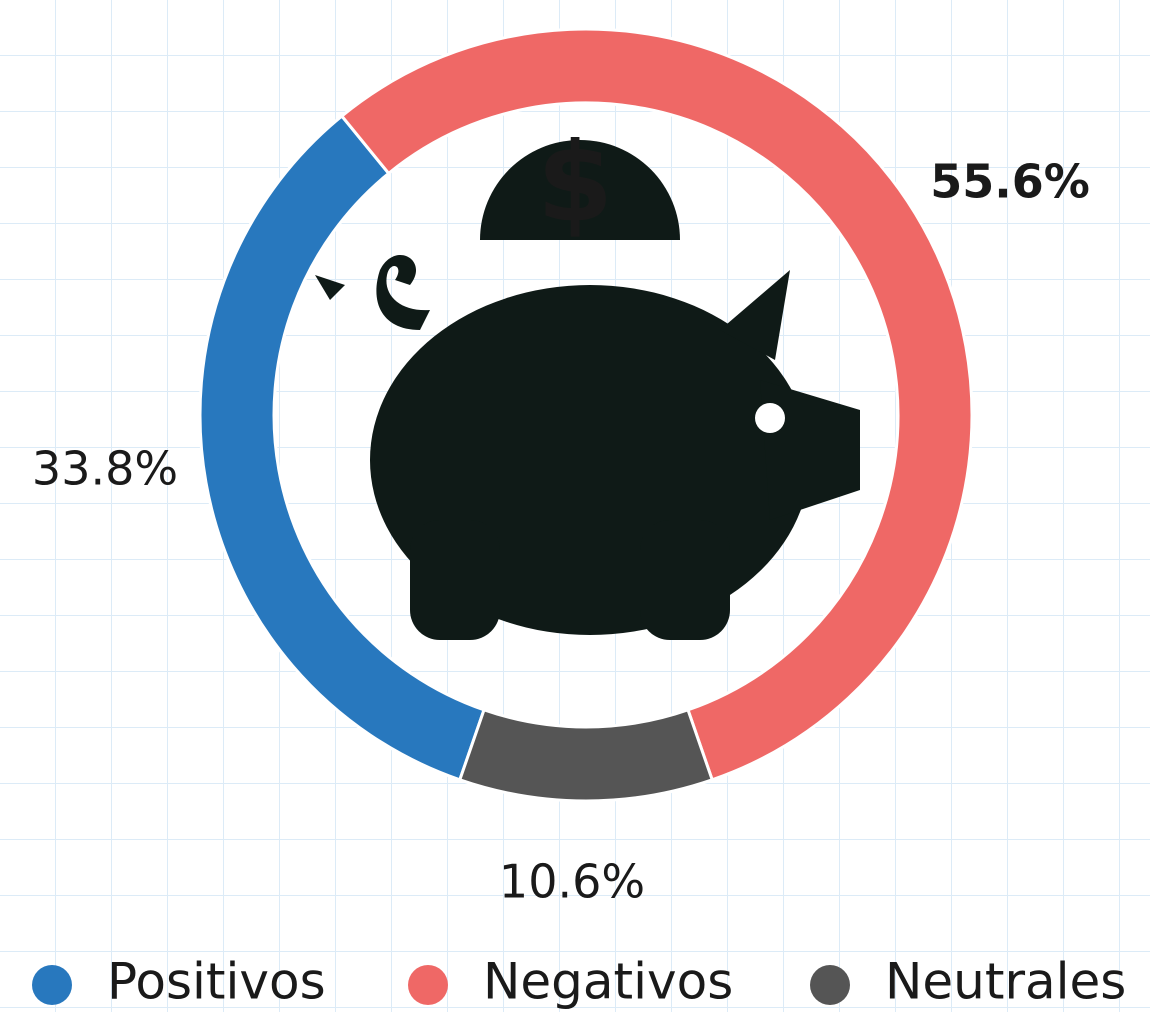  What do you see at coordinates (575, 182) in the screenshot?
I see `coin-symbol: $` at bounding box center [575, 182].